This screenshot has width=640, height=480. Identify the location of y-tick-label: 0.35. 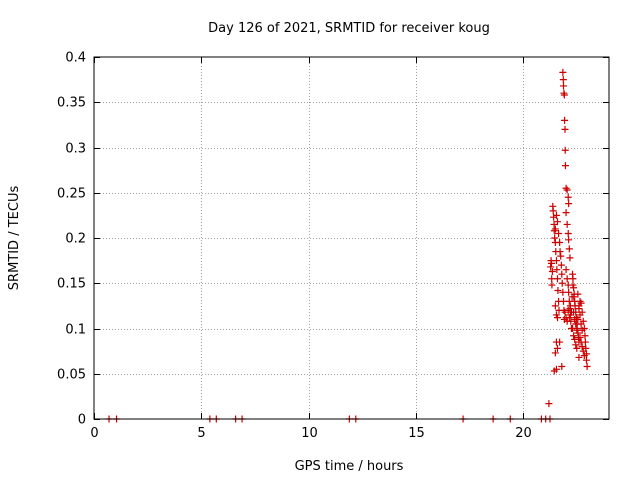
(71, 103).